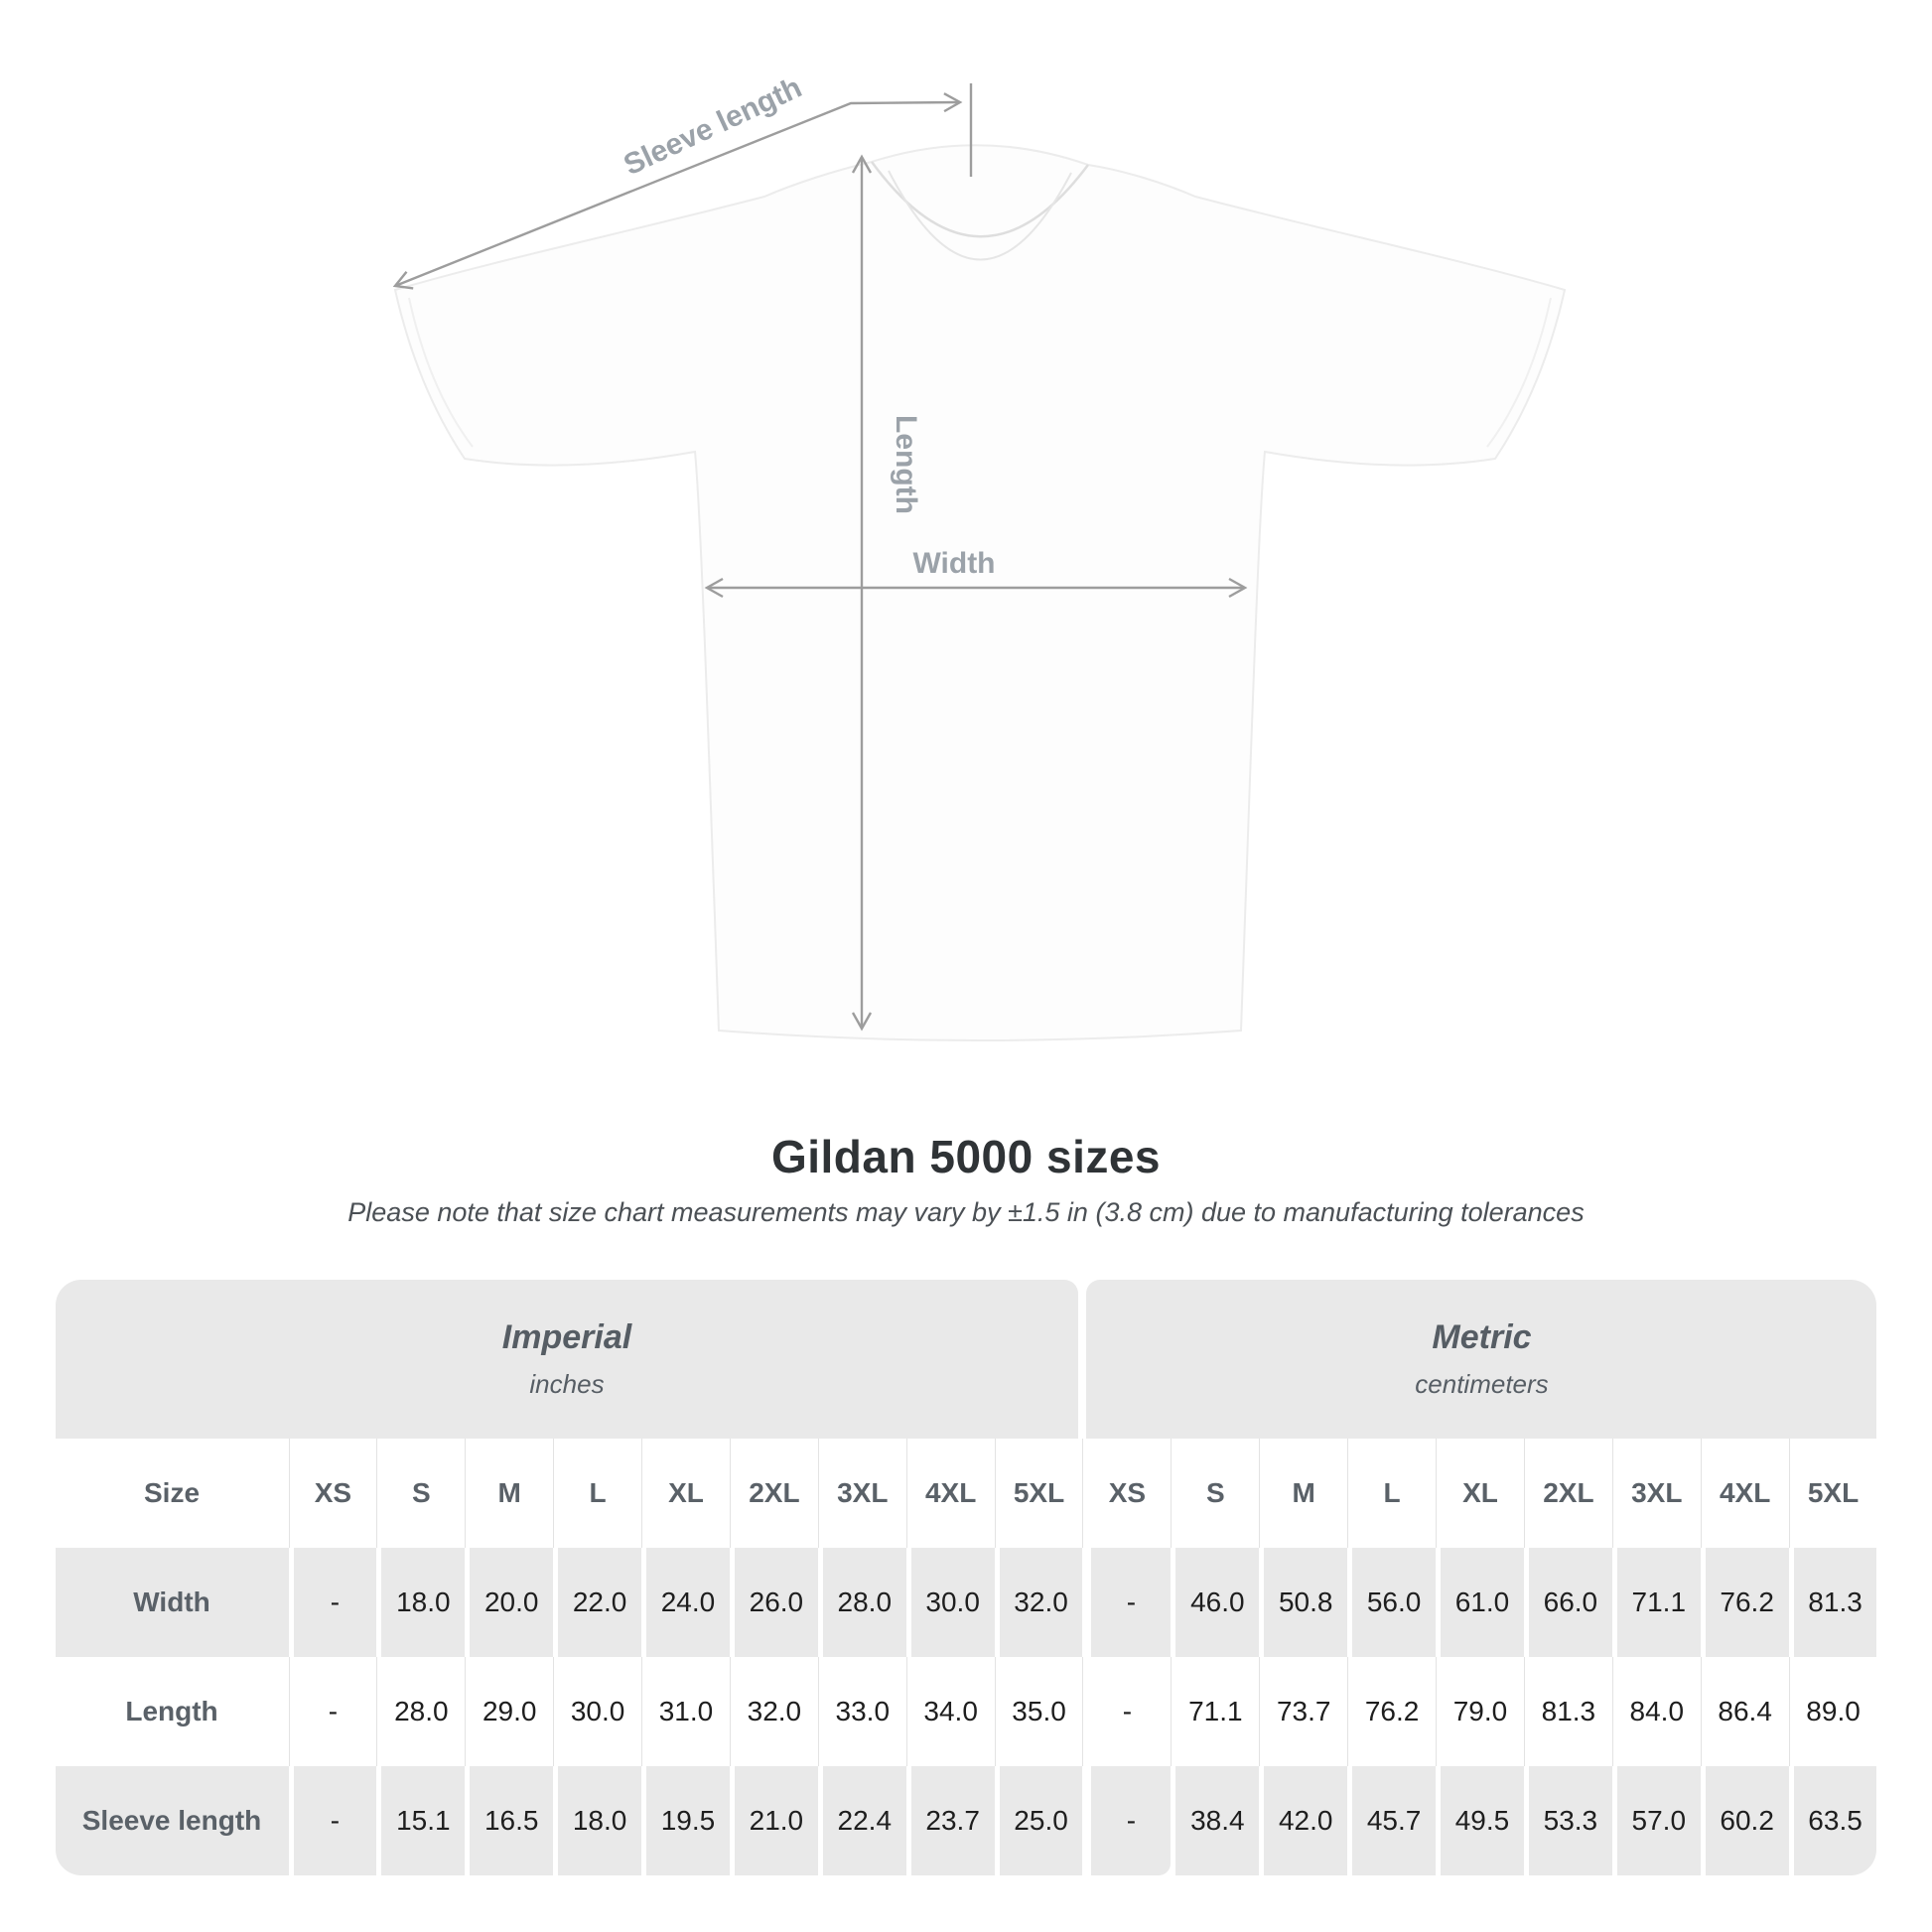 Image resolution: width=1932 pixels, height=1932 pixels. Describe the element at coordinates (773, 1494) in the screenshot. I see `size-header-imperial: 2XL` at that location.